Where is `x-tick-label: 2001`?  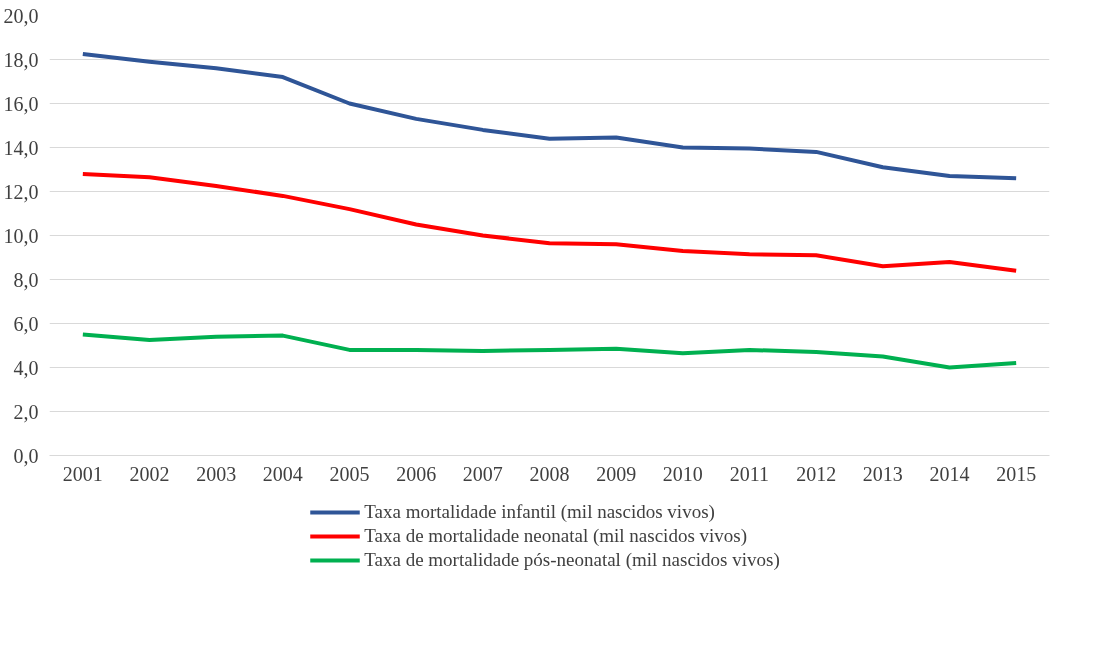
x-tick-label: 2001 is located at coordinates (82, 473).